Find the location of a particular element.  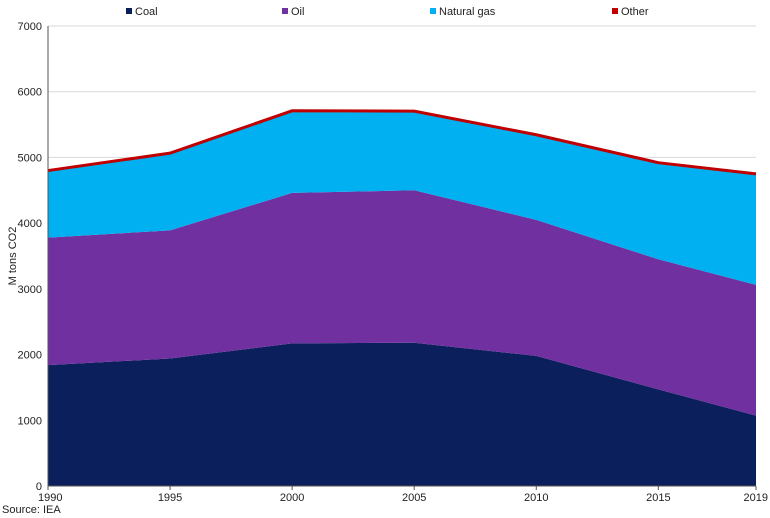

series-area-other is located at coordinates (402, 142).